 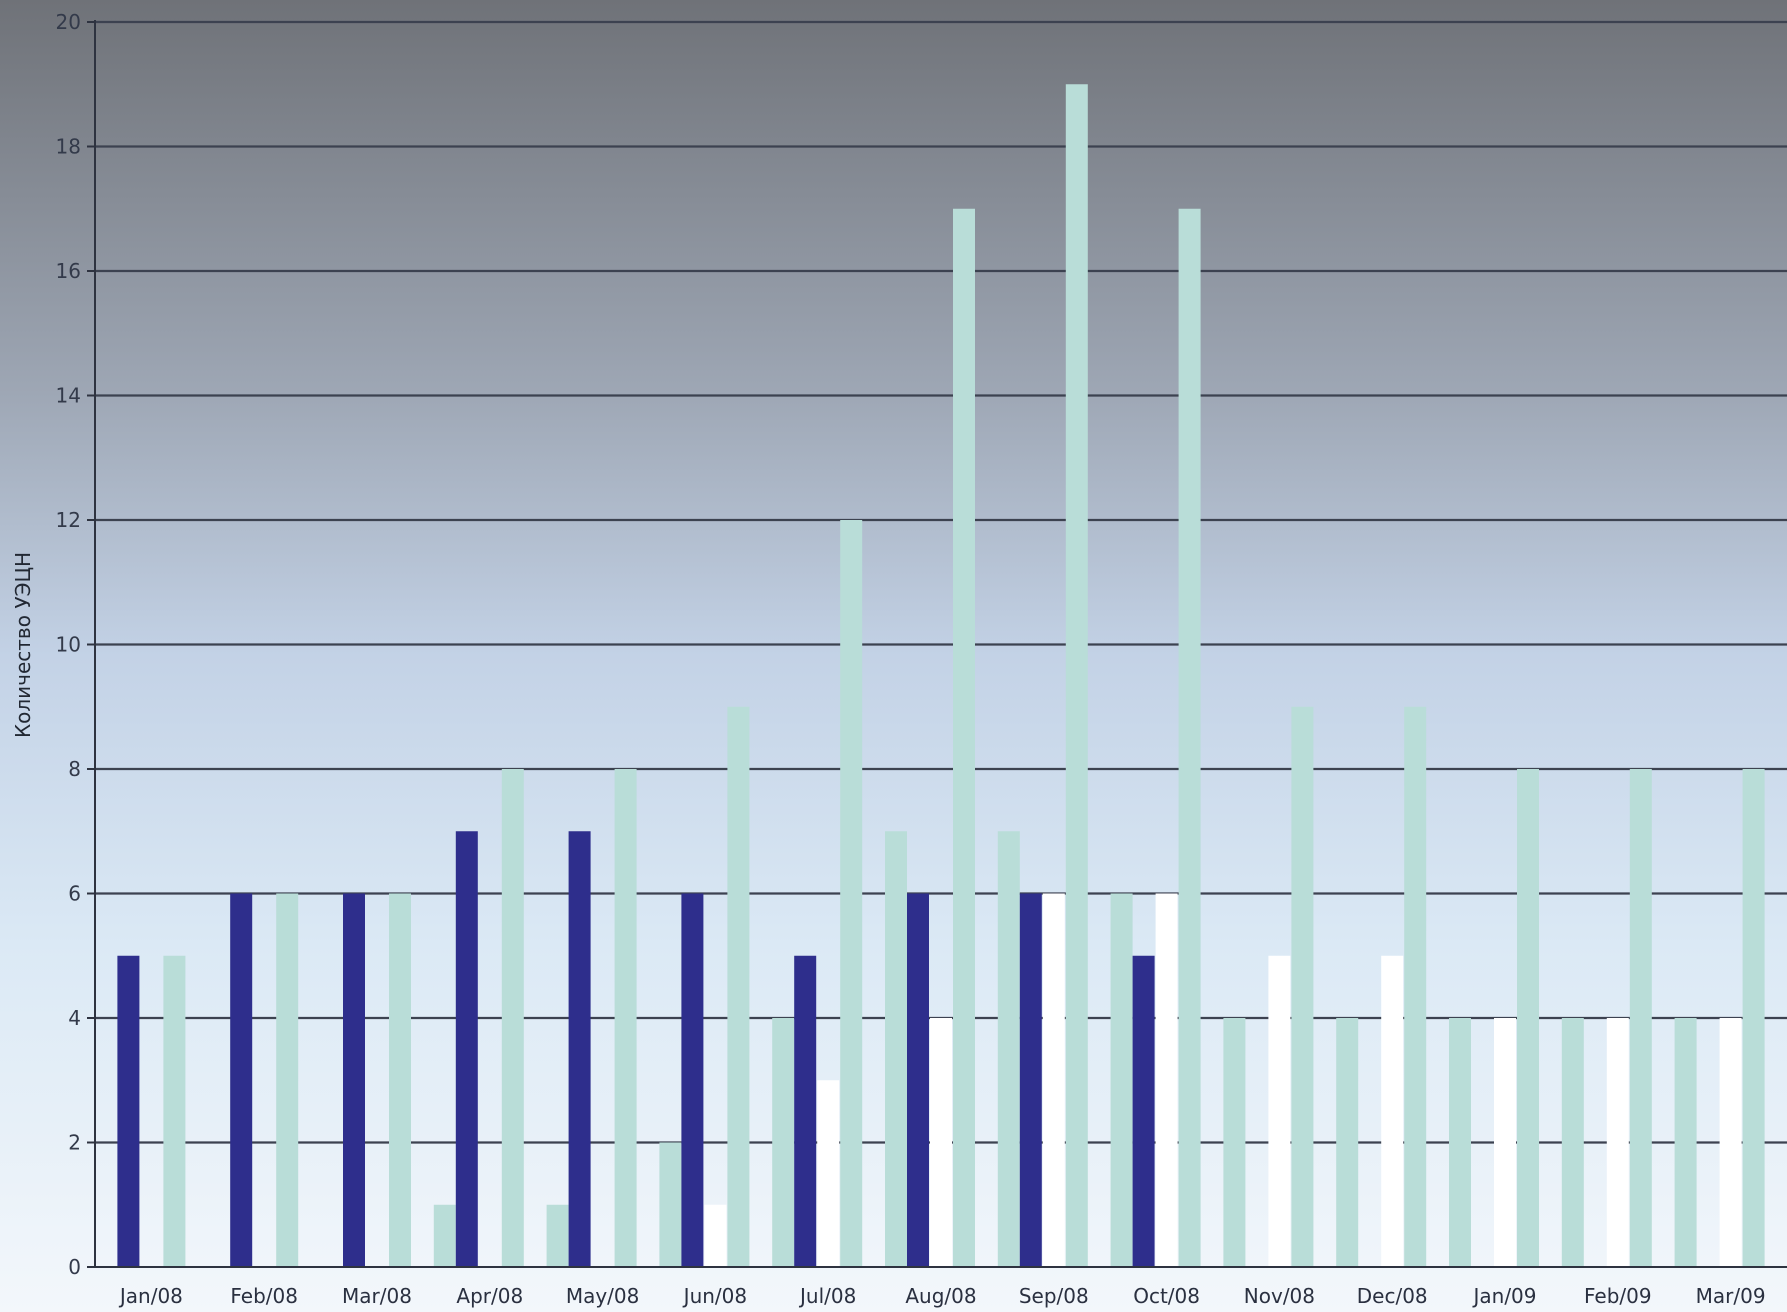 I want to click on y-tick-label: 8, so click(x=74, y=769).